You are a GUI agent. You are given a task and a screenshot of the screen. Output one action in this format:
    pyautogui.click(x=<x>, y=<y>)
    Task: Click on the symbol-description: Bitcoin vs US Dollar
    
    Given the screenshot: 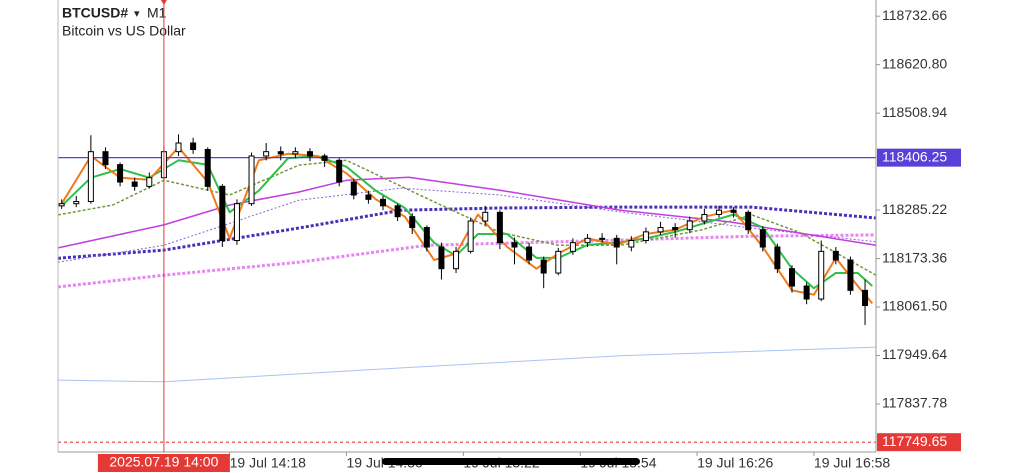 What is the action you would take?
    pyautogui.click(x=124, y=31)
    